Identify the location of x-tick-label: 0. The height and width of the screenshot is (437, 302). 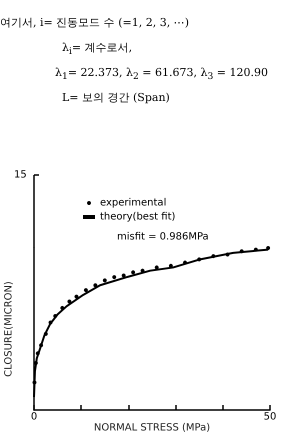
(34, 417).